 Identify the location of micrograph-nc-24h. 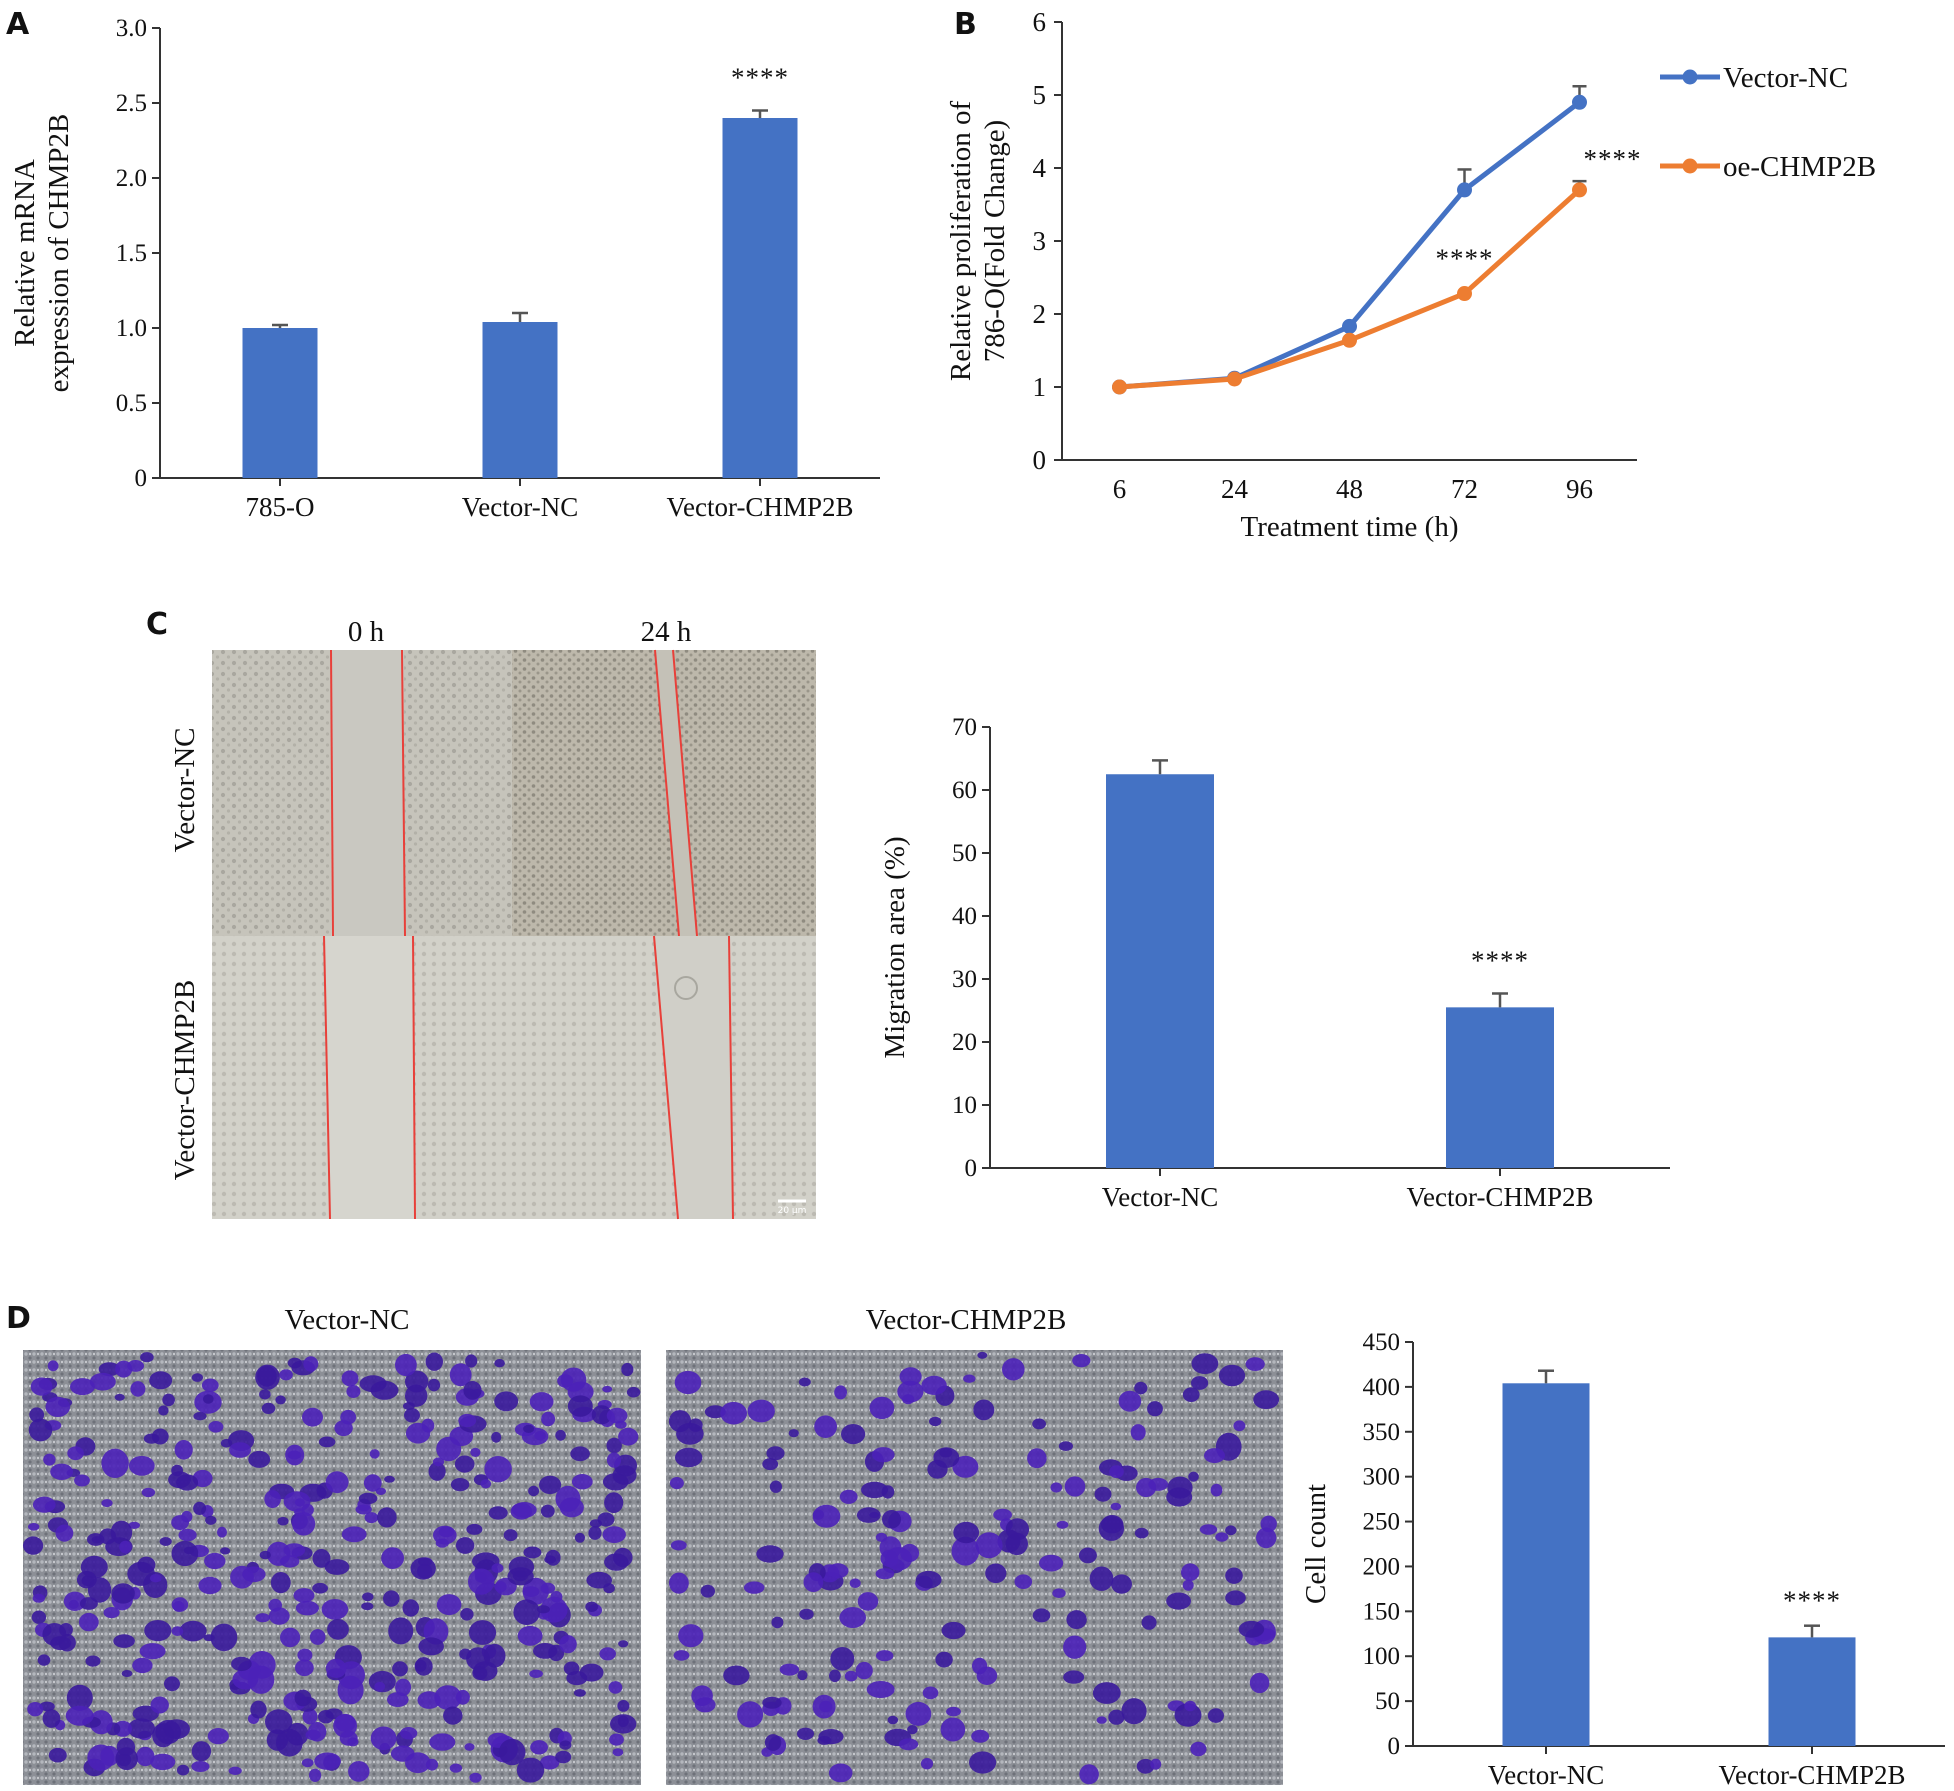
(664, 793).